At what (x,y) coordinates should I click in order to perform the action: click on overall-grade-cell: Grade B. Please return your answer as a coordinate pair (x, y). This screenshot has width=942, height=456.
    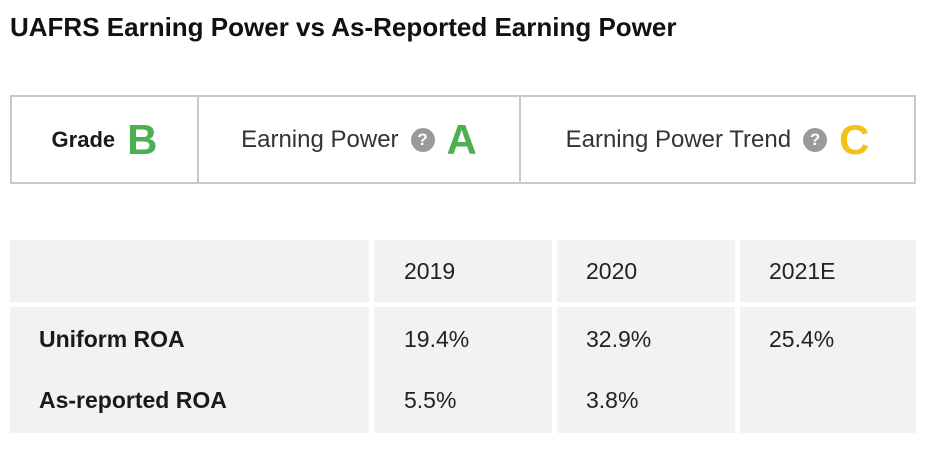
    Looking at the image, I should click on (105, 139).